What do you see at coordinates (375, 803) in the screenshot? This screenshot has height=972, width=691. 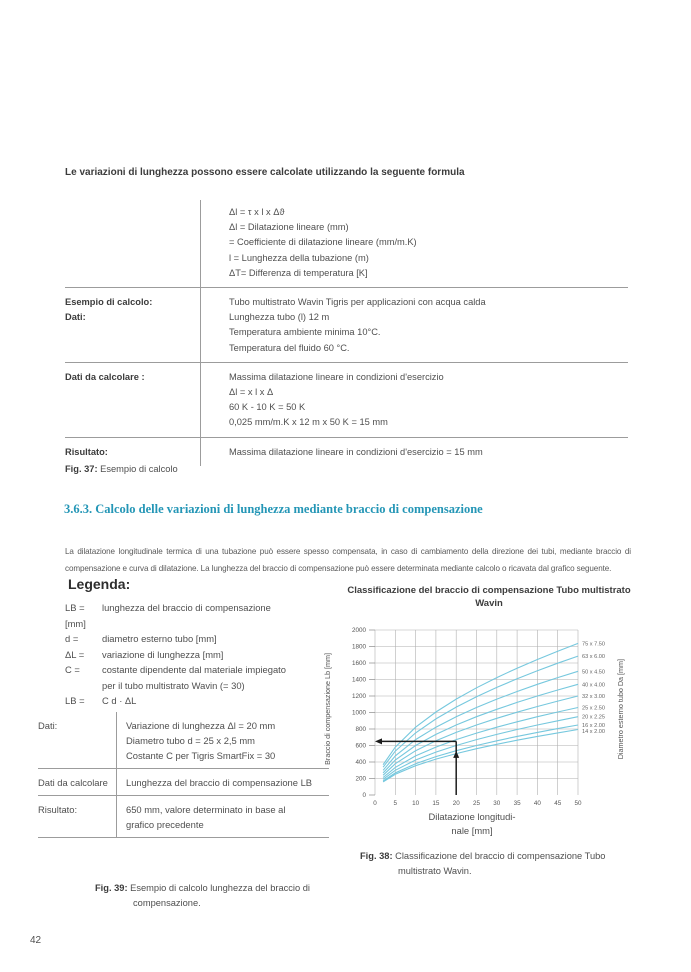 I see `x-tick-label: 0` at bounding box center [375, 803].